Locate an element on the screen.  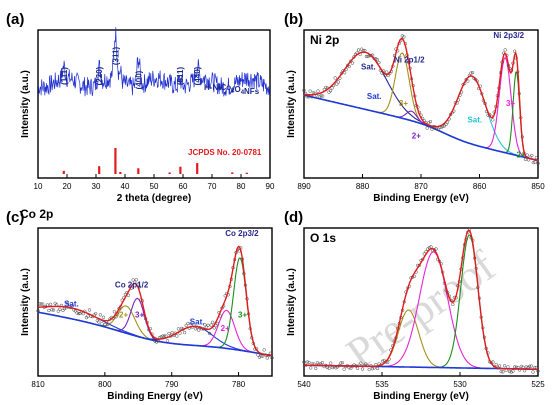
sample-label-part: O is located at coordinates (237, 89).